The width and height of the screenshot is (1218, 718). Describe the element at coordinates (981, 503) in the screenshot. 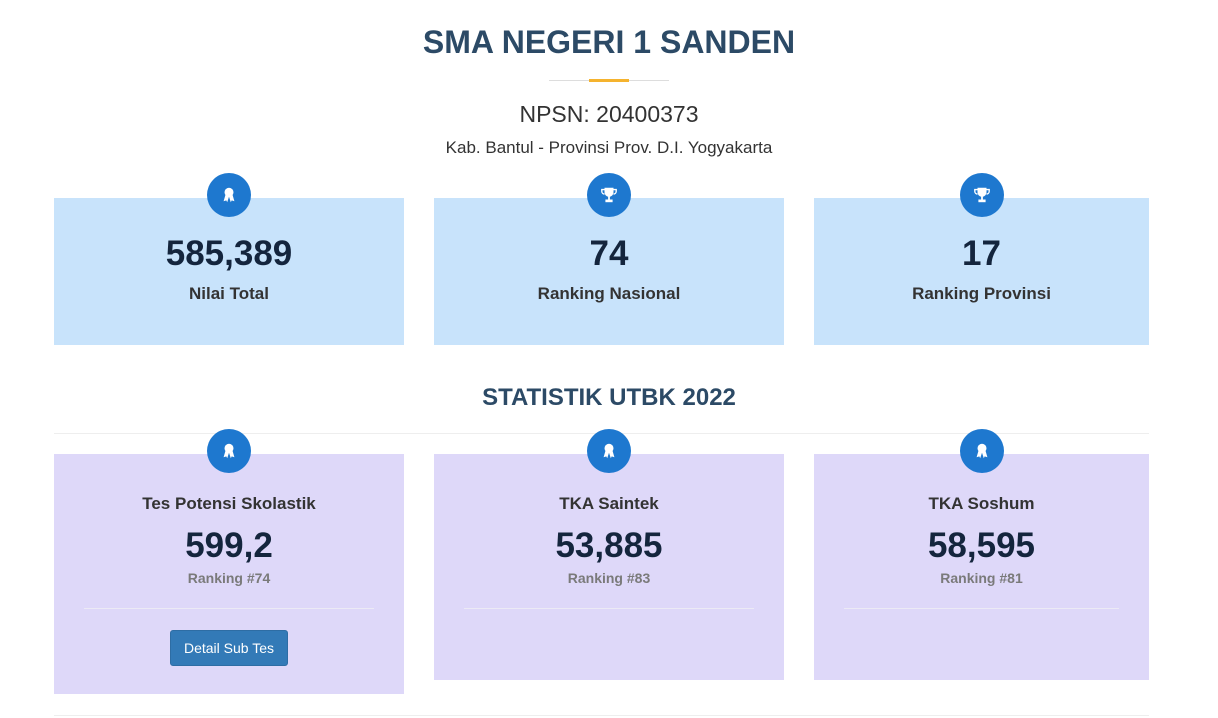

I see `stat-title: TKA Soshum` at that location.